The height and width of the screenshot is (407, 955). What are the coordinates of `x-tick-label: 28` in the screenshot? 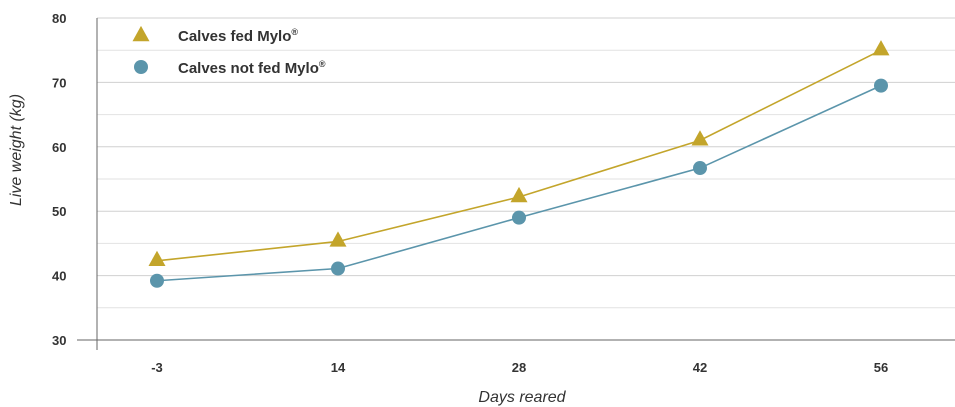 It's located at (519, 367).